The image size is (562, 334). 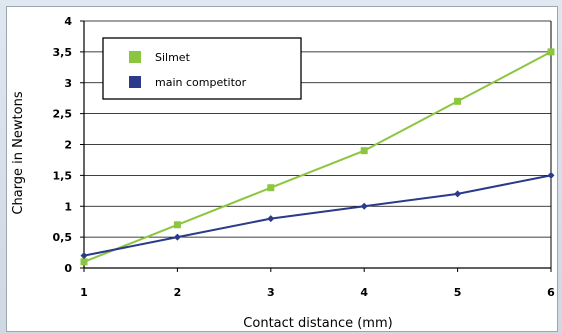 What do you see at coordinates (178, 292) in the screenshot?
I see `x-tick-label: 2` at bounding box center [178, 292].